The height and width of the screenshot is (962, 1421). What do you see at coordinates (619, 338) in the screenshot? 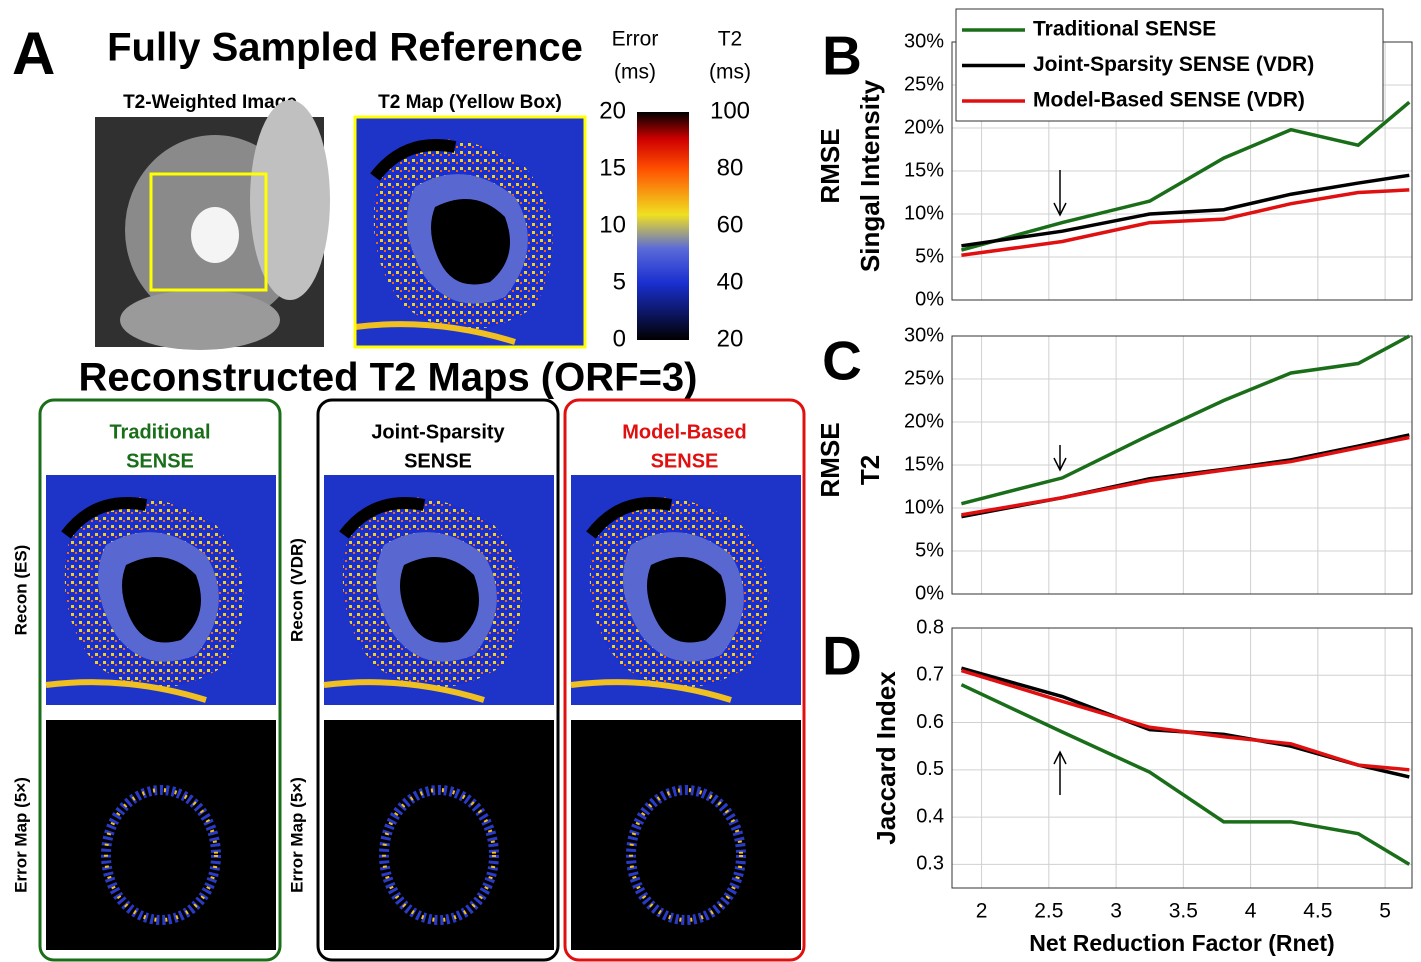
I see `colorbar-tick-label: 0` at bounding box center [619, 338].